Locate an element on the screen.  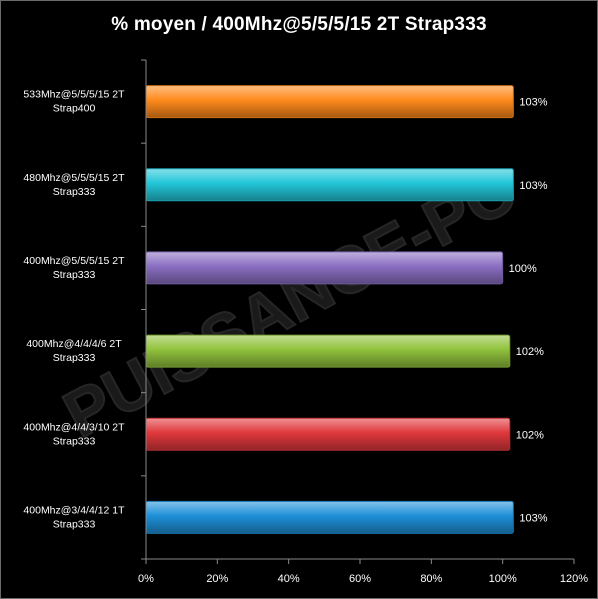
x-tick-label-1: 20% is located at coordinates (217, 579).